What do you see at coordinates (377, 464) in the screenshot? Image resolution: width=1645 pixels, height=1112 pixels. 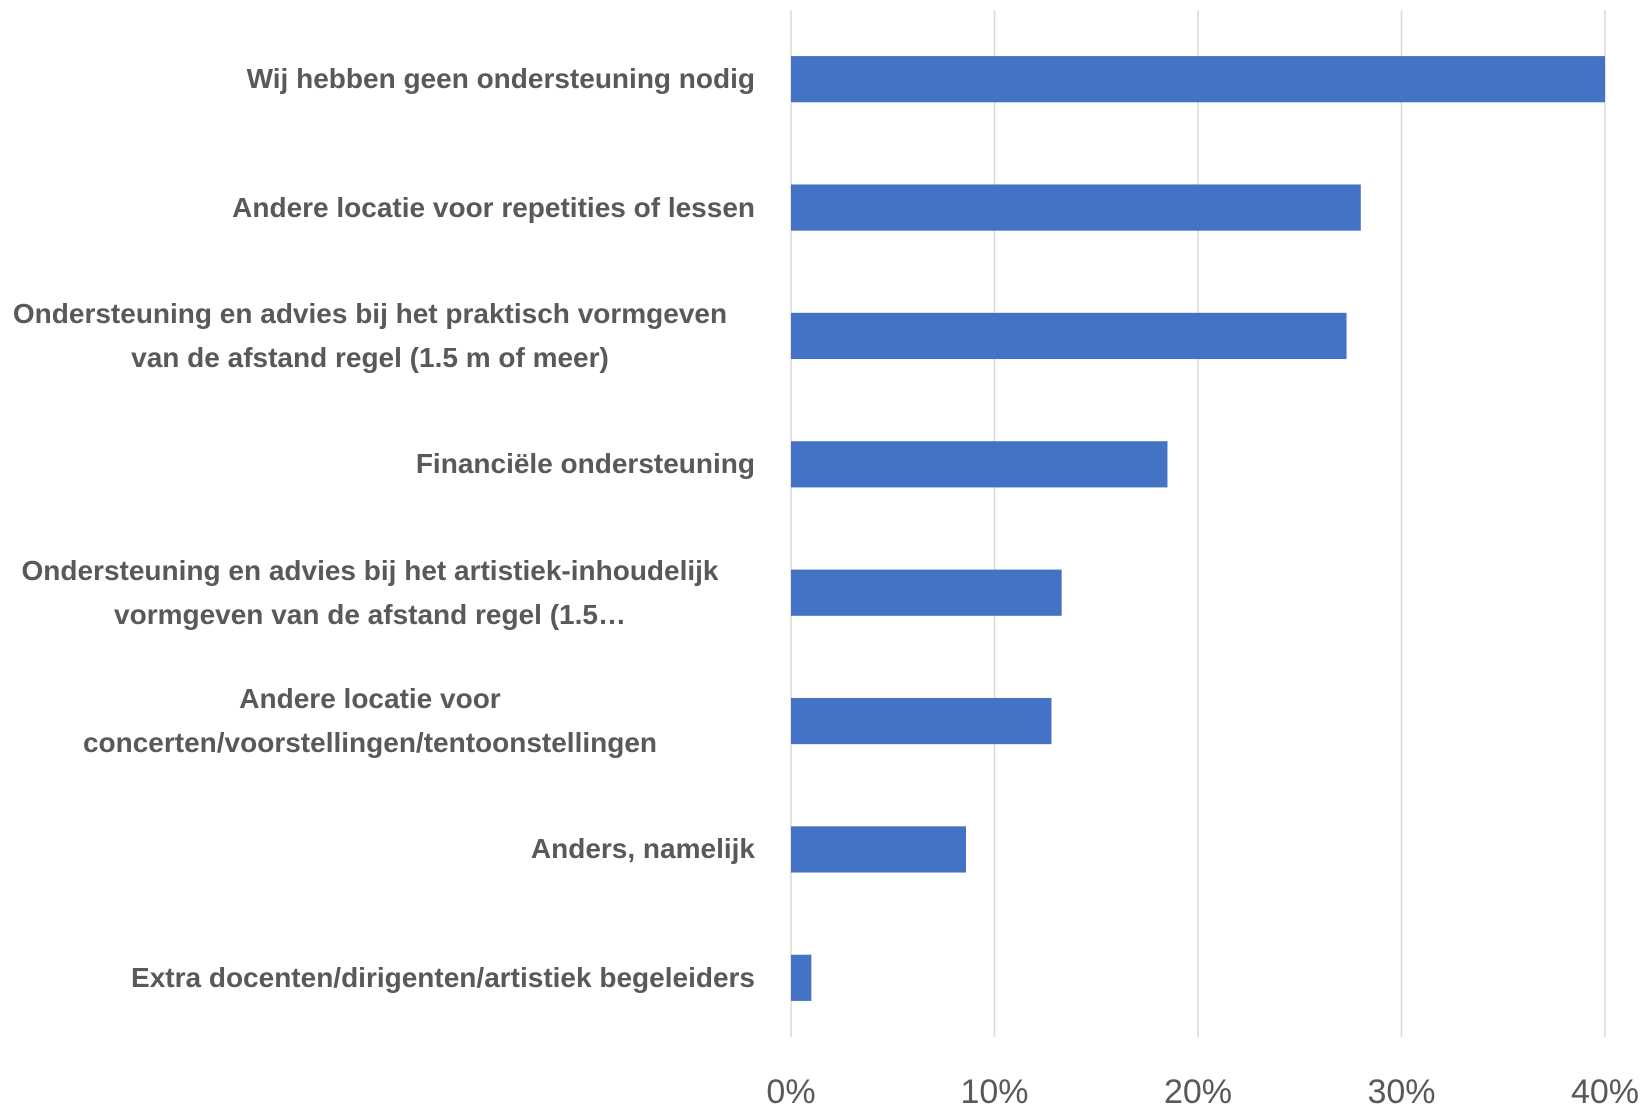 I see `category-label-box: Financiële ondersteuning` at bounding box center [377, 464].